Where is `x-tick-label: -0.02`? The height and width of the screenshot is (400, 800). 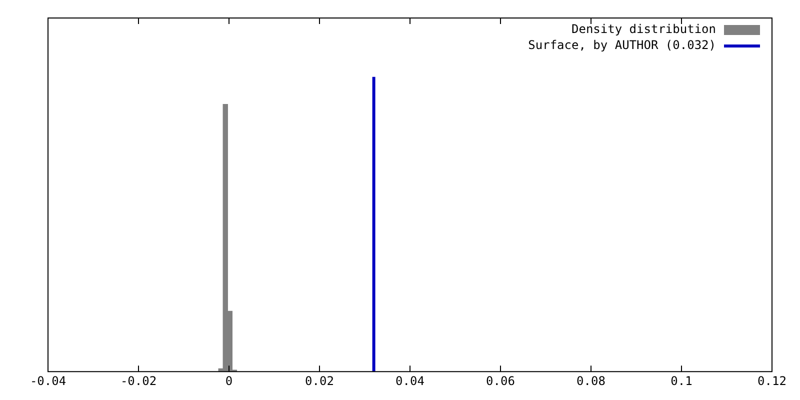 x-tick-label: -0.02 is located at coordinates (138, 381).